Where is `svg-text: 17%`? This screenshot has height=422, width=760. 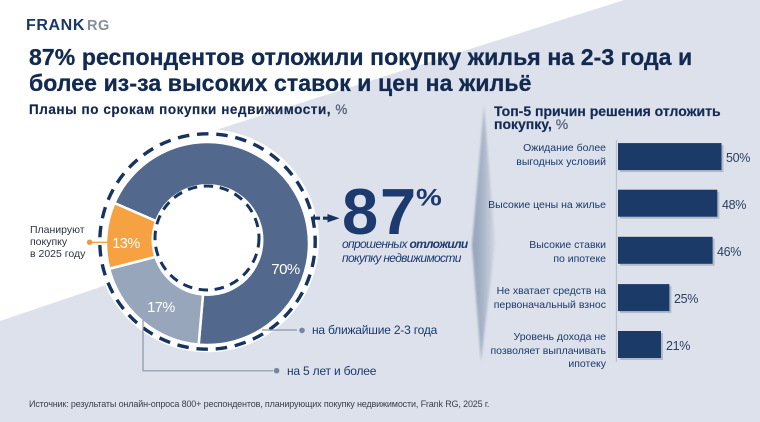 svg-text: 17% is located at coordinates (161, 308).